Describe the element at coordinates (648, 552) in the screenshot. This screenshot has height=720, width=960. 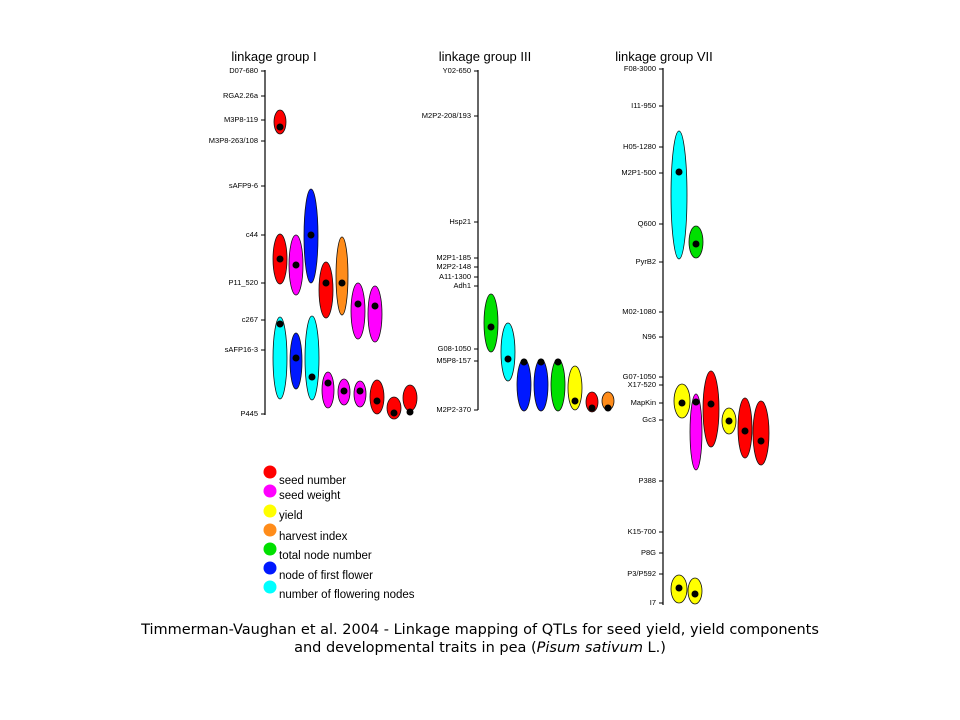
I see `marker-label: P8G` at that location.